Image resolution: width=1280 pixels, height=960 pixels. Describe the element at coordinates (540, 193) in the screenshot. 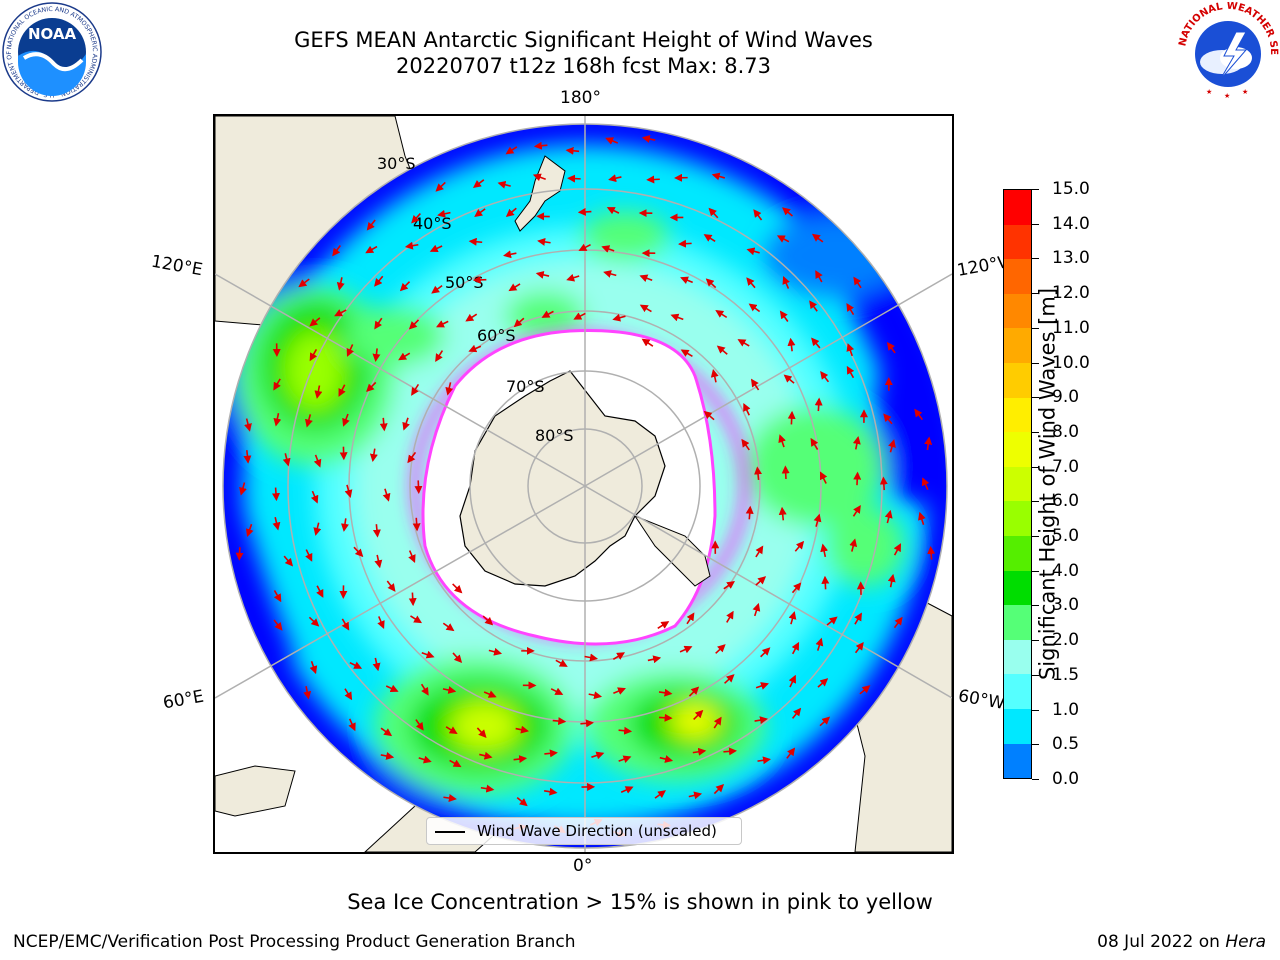

I see `new-zealand` at that location.